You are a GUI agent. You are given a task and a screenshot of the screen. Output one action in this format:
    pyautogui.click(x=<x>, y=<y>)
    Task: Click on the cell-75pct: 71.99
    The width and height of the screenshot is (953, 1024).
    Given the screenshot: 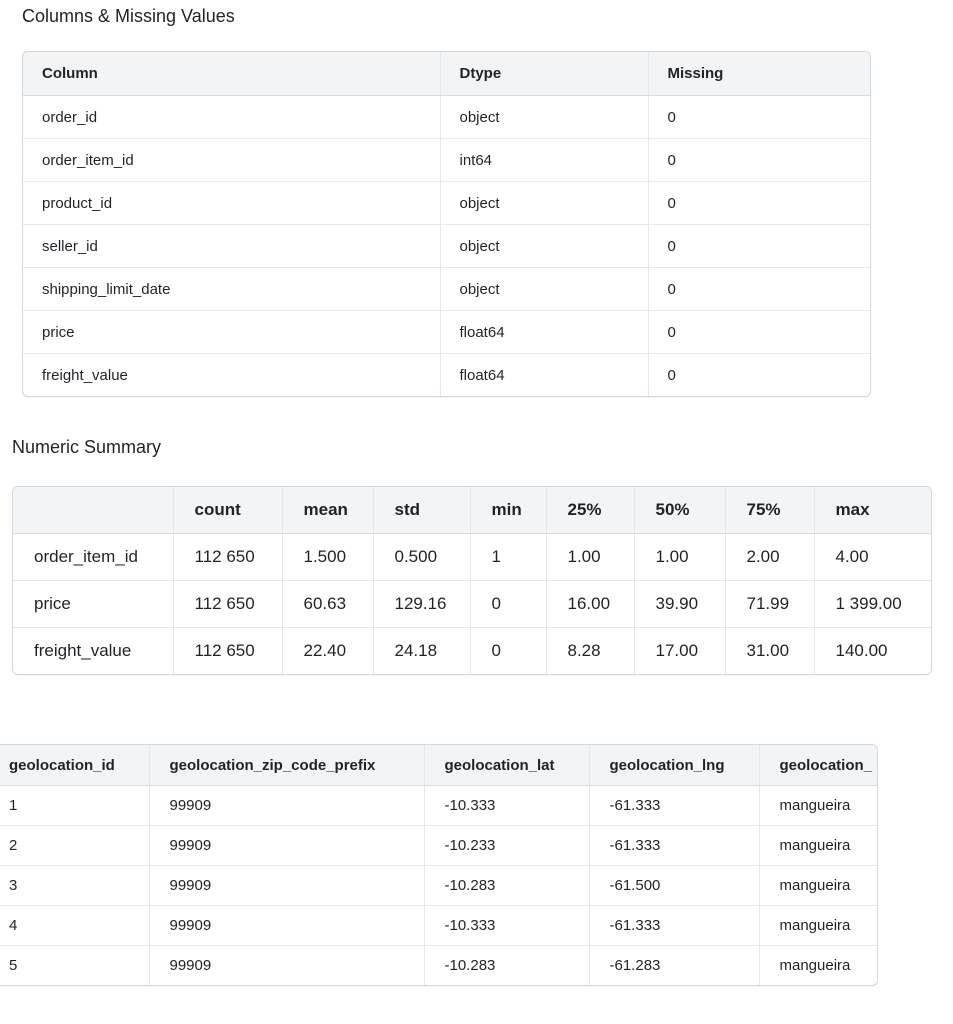 What is the action you would take?
    pyautogui.click(x=769, y=604)
    